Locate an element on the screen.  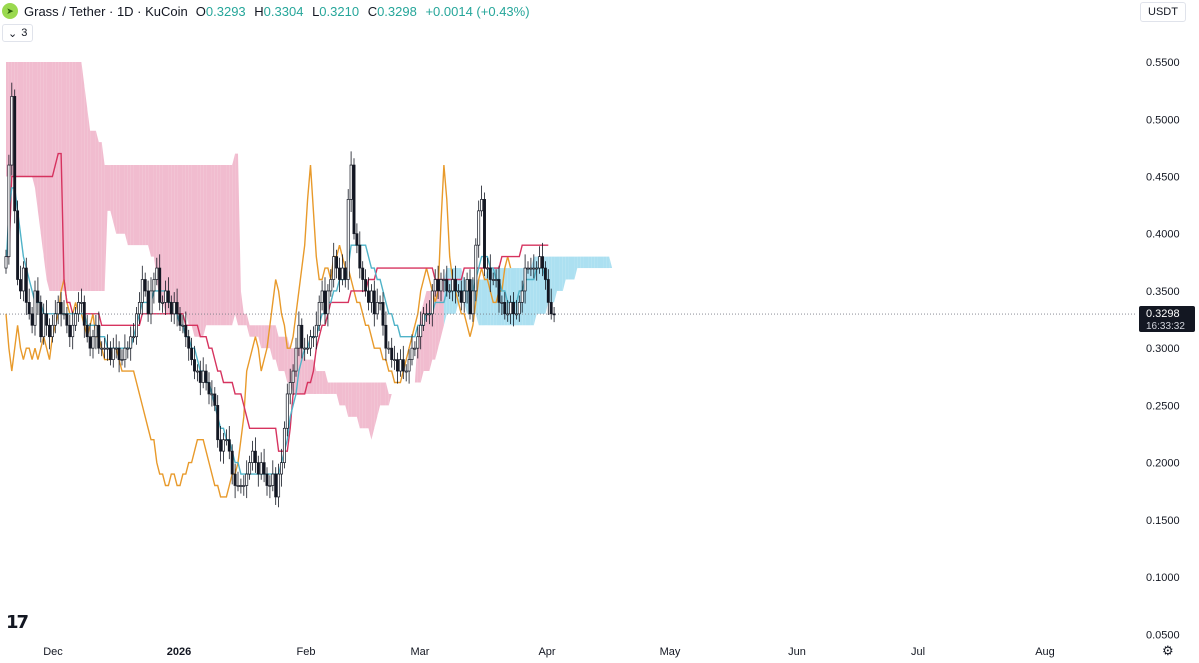
time-axis: Dec 2026 Feb Mar Apr May Jun Jul Aug is located at coordinates (549, 652).